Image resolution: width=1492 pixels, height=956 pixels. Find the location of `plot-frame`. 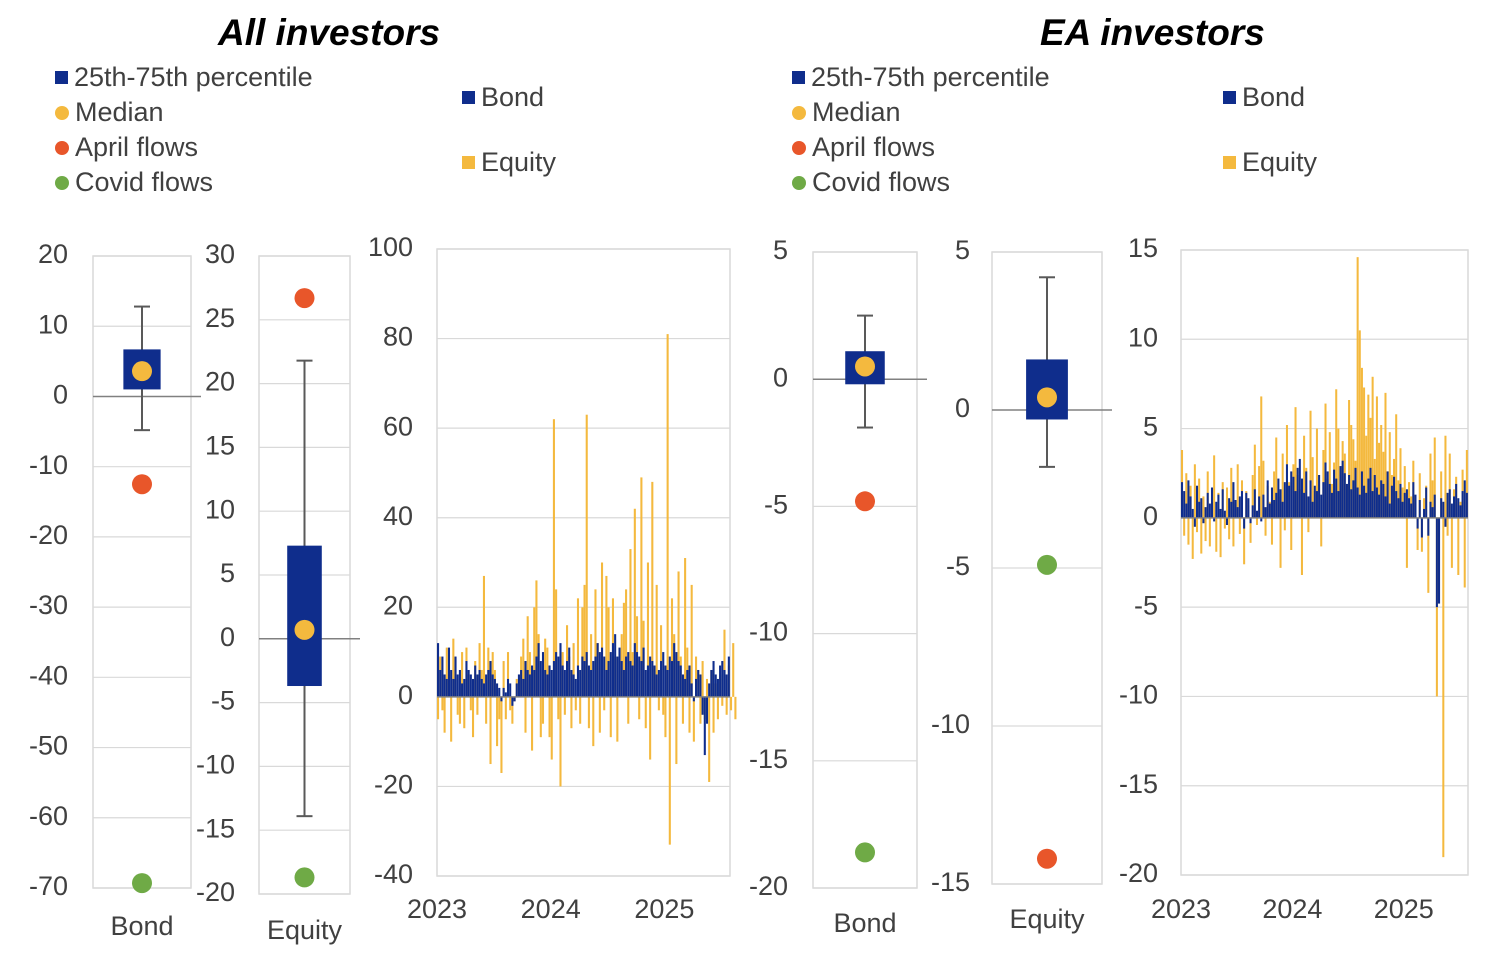

plot-frame is located at coordinates (1324, 562).